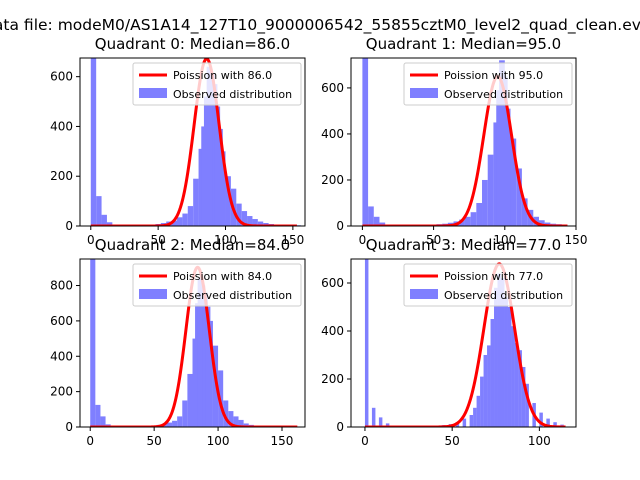  I want to click on legend-fit-label: Poission with 77.0, so click(493, 276).